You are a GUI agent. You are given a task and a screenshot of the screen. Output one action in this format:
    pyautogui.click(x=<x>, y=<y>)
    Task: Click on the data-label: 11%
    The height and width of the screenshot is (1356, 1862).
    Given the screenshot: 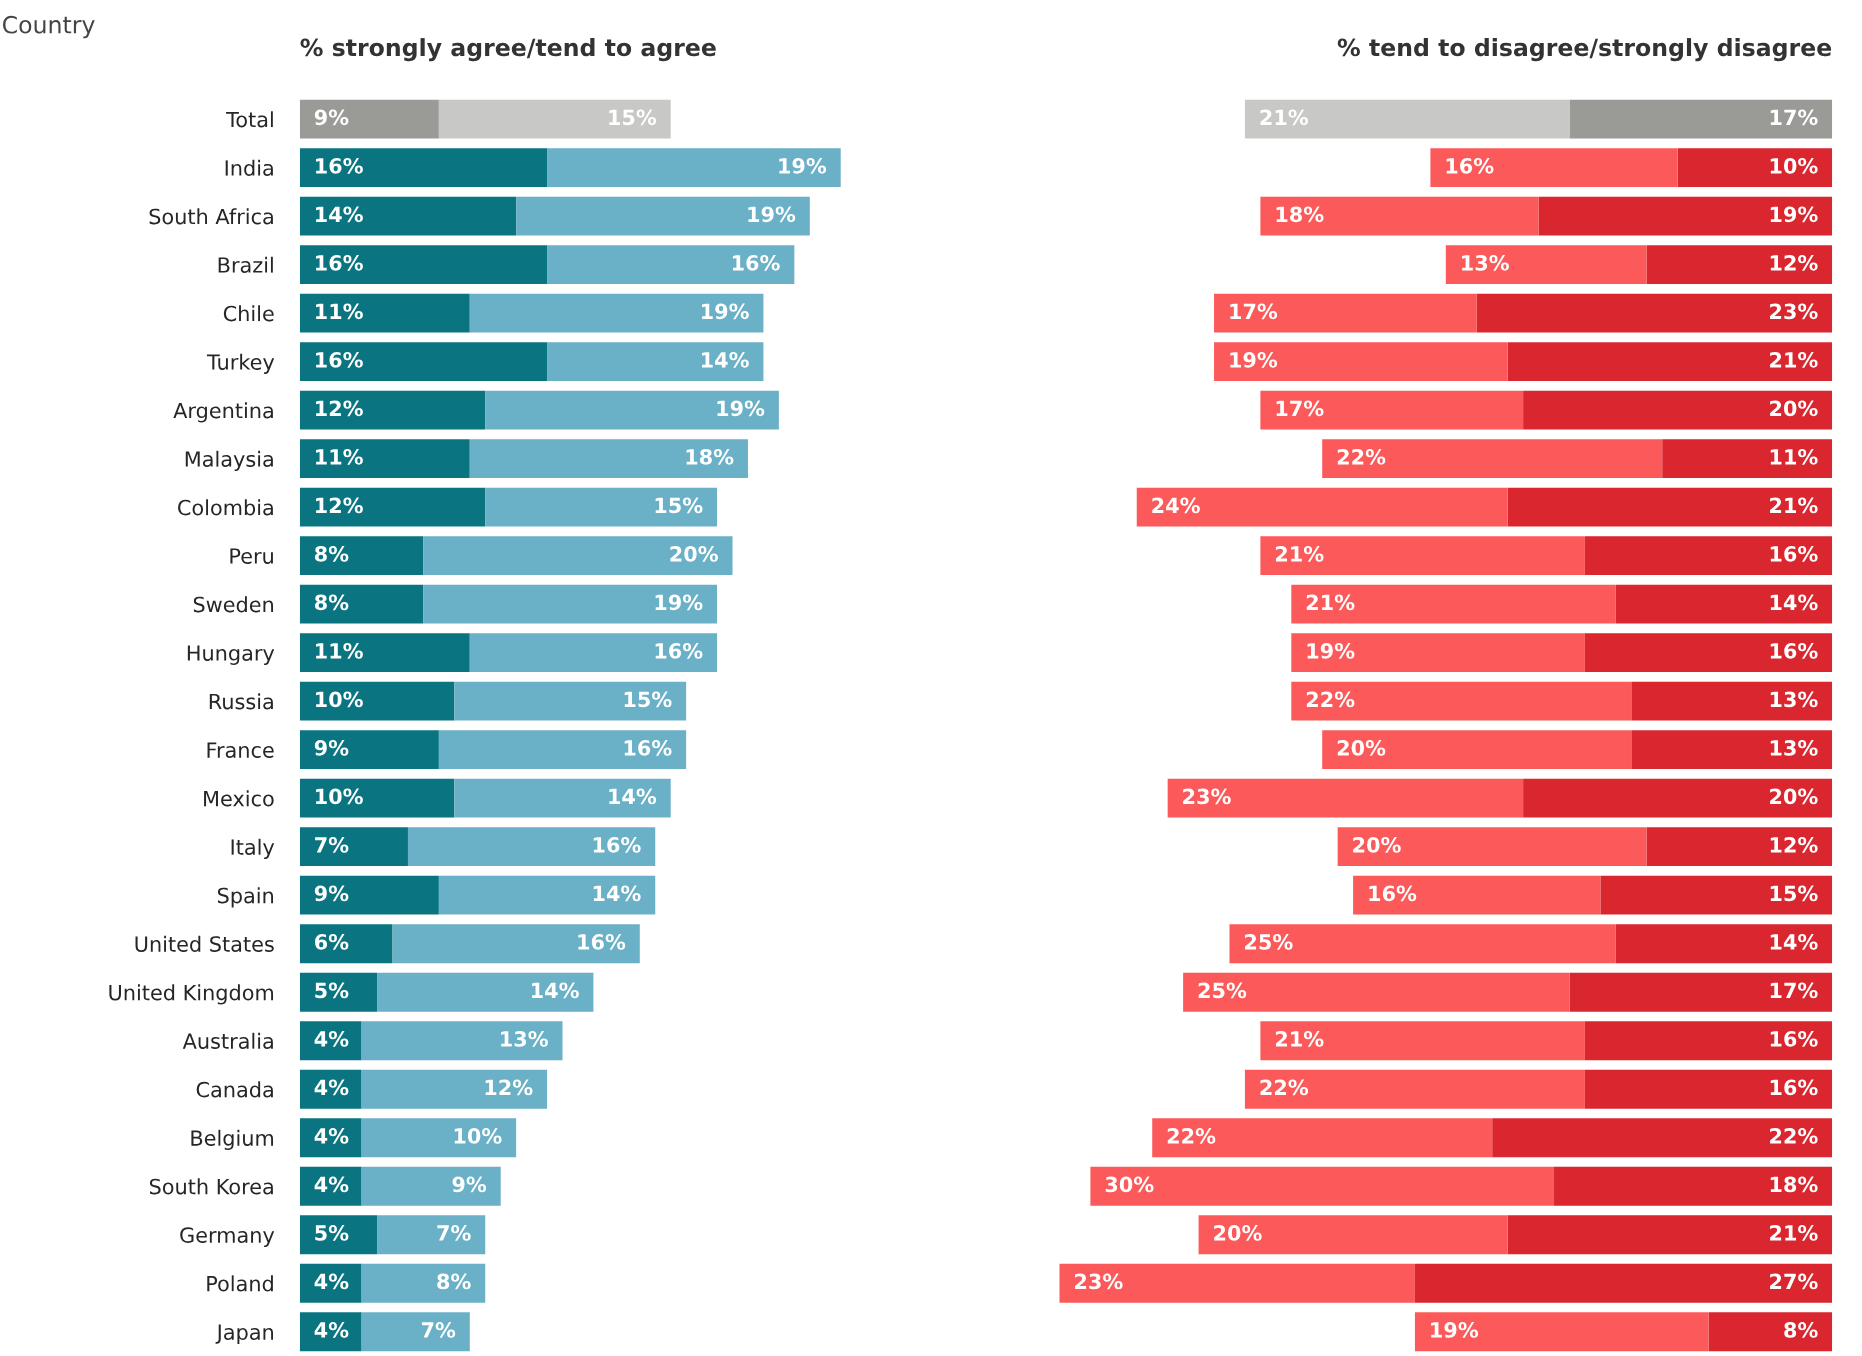 What is the action you would take?
    pyautogui.click(x=1794, y=456)
    